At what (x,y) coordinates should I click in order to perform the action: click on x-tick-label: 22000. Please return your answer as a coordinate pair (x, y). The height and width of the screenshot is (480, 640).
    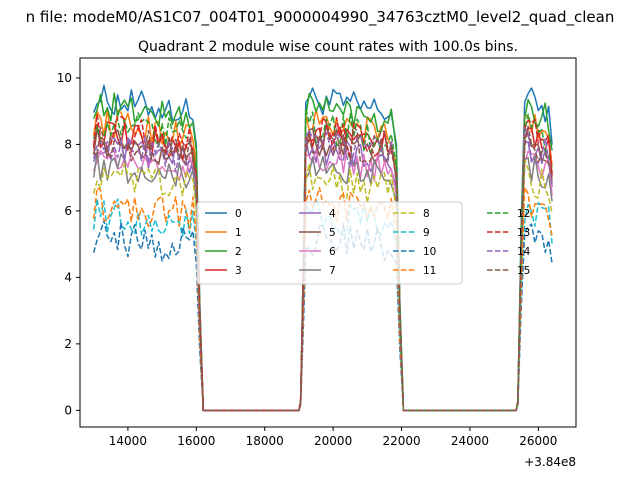
    Looking at the image, I should click on (401, 441).